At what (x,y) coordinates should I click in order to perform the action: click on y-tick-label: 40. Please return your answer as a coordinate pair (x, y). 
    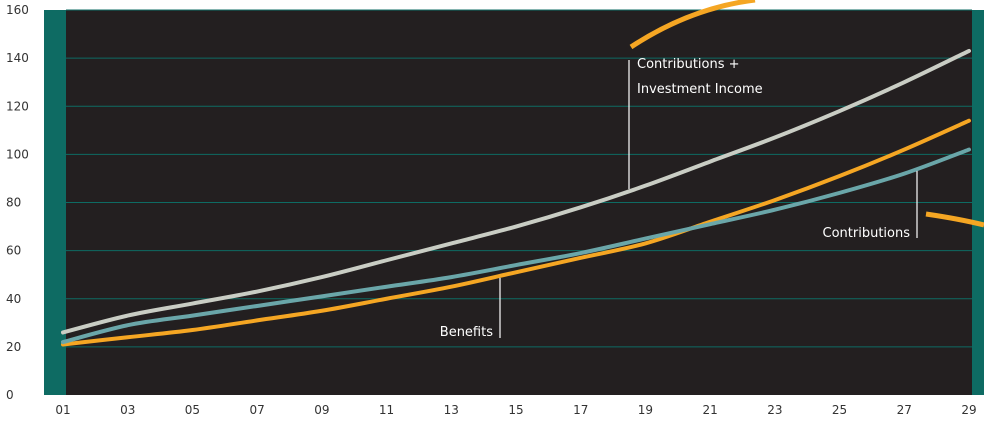
    Looking at the image, I should click on (13, 299).